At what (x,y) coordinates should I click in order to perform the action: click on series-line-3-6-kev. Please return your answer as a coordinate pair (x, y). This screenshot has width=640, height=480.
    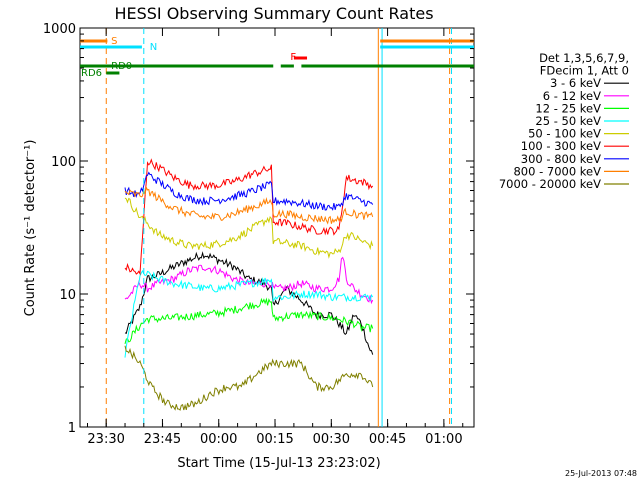
    Looking at the image, I should click on (249, 303).